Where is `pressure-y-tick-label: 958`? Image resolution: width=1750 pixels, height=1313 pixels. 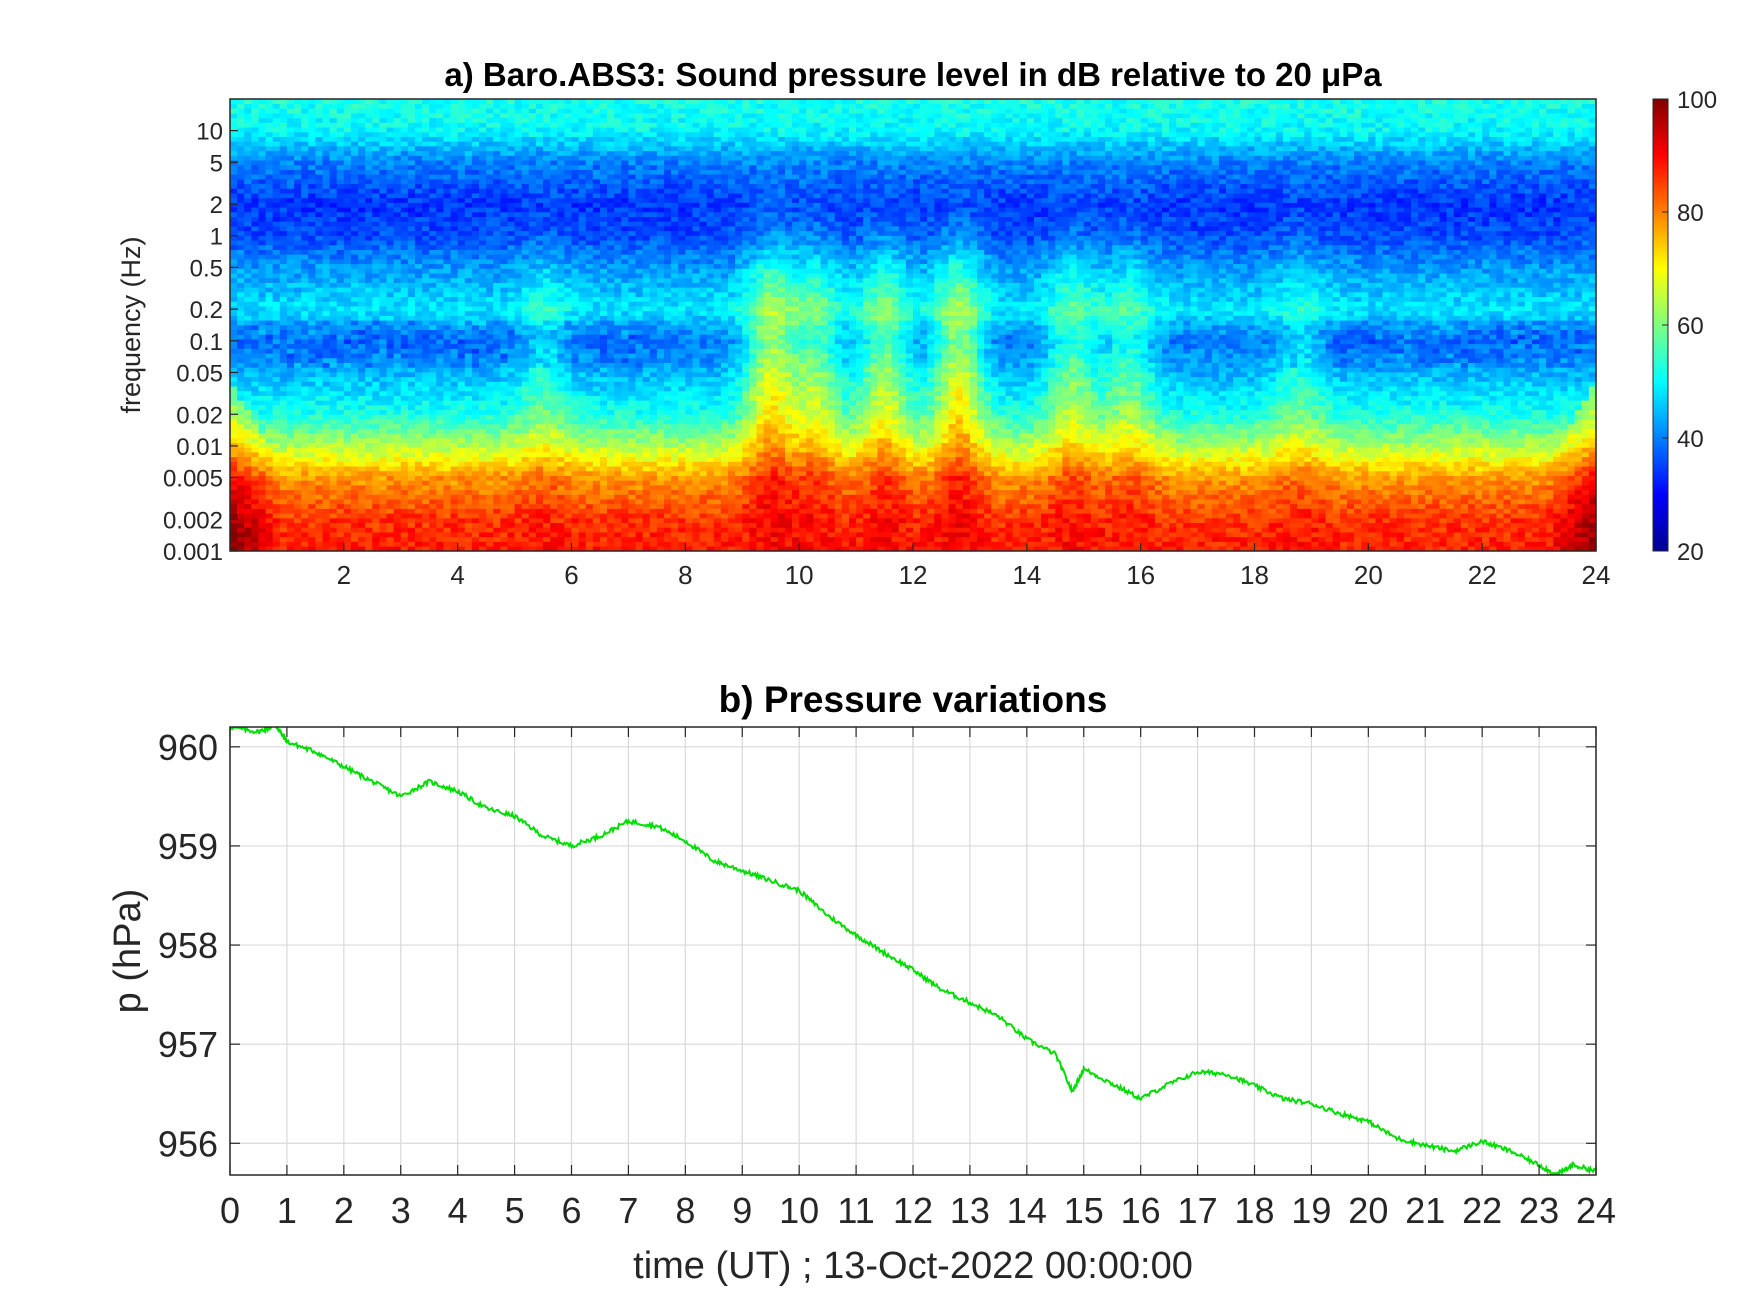
pressure-y-tick-label: 958 is located at coordinates (188, 945).